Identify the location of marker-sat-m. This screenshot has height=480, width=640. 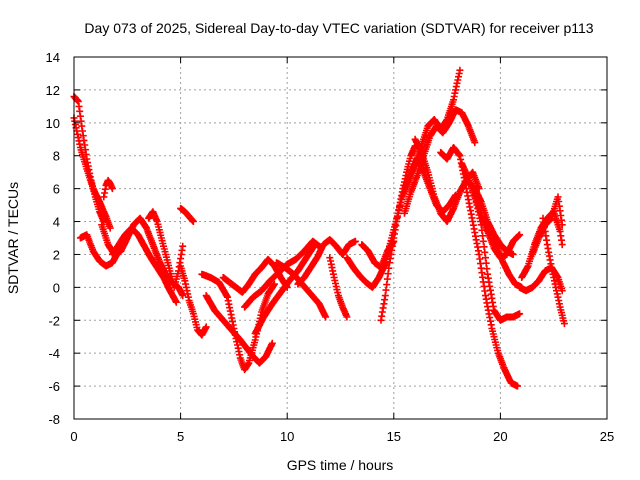
(283, 274).